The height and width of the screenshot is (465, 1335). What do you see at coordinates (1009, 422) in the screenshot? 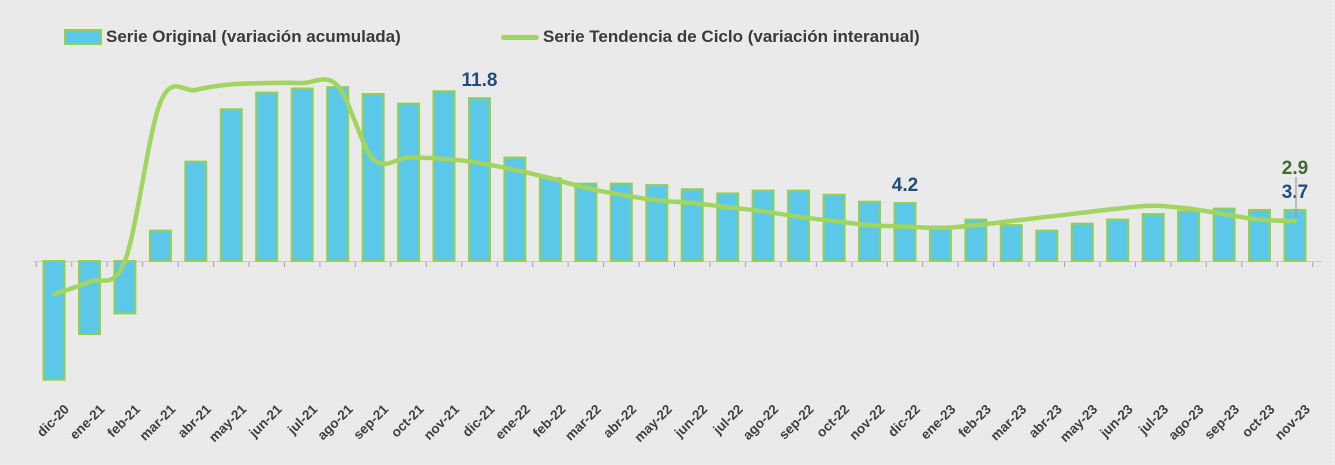
I see `x-axis-label-mar-23: mar-23` at bounding box center [1009, 422].